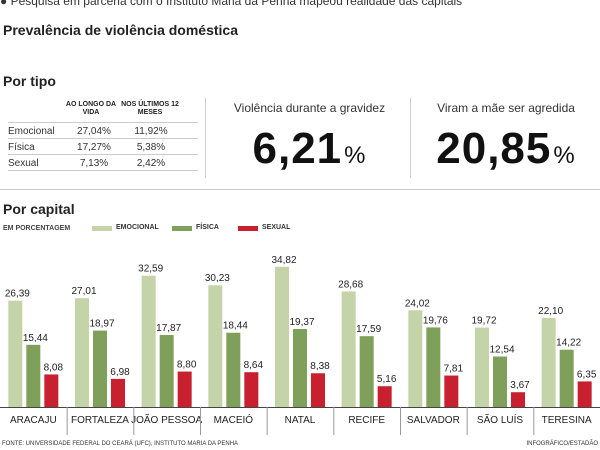 Image resolution: width=600 pixels, height=450 pixels. Describe the element at coordinates (320, 366) in the screenshot. I see `data-label-sexual: 8,38` at that location.